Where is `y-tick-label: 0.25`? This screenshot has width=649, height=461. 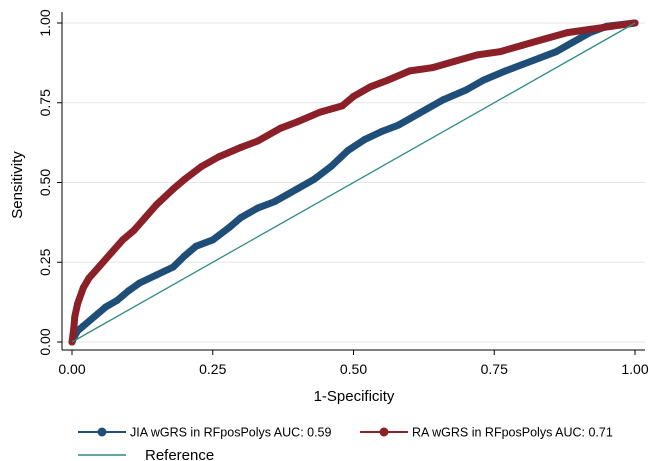 y-tick-label: 0.25 is located at coordinates (45, 261).